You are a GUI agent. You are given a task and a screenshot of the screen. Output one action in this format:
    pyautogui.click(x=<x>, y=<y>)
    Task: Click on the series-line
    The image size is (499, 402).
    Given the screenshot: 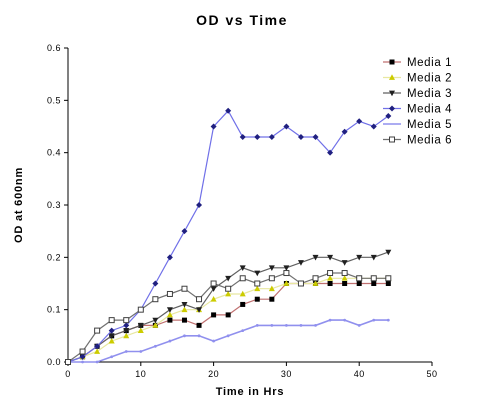 What is the action you would take?
    pyautogui.click(x=228, y=341)
    